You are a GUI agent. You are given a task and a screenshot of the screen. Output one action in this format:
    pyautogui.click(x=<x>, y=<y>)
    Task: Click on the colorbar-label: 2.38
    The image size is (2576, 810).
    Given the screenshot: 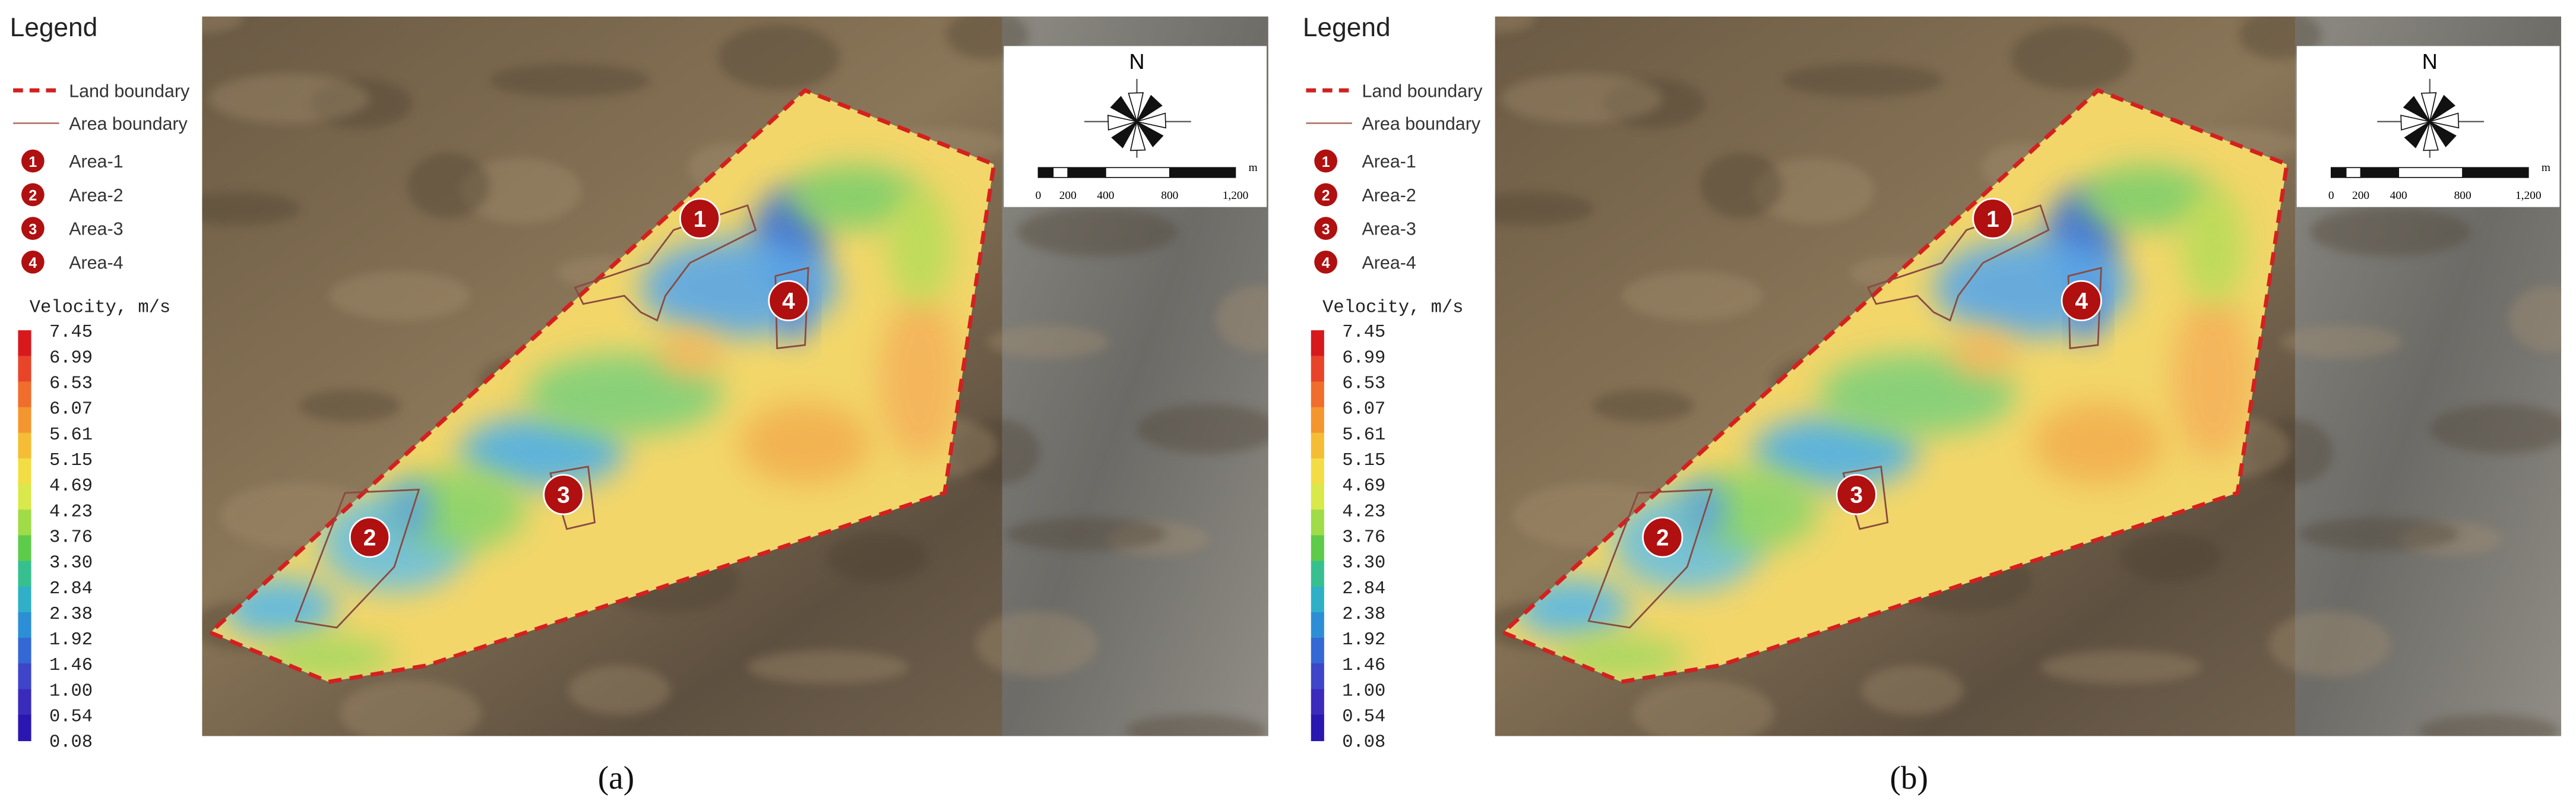 What is the action you would take?
    pyautogui.click(x=1363, y=615)
    